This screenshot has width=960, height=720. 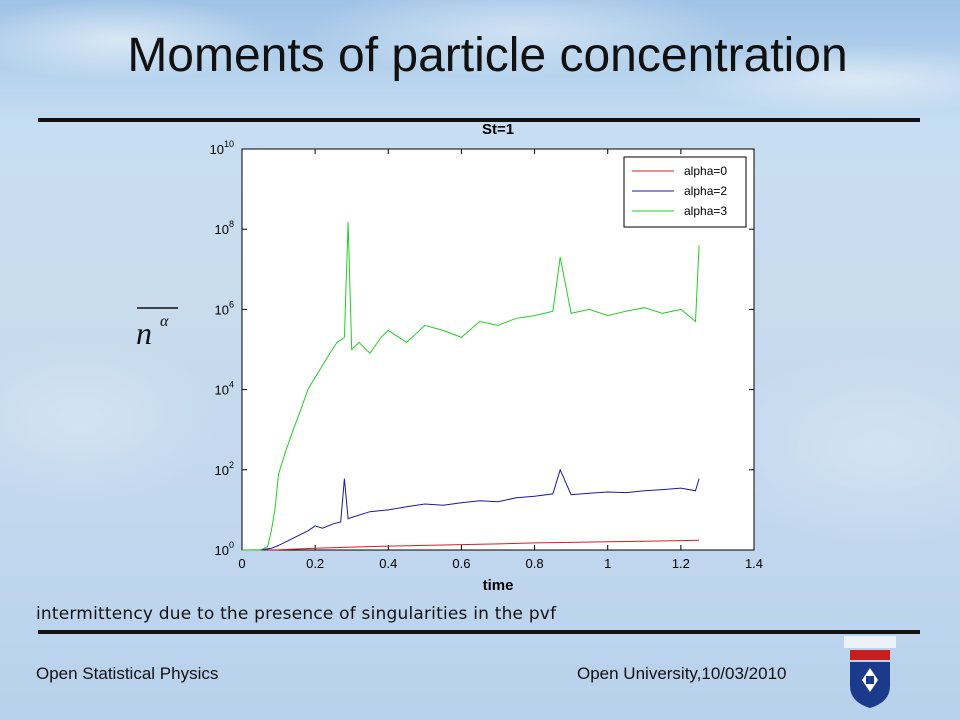 What do you see at coordinates (498, 129) in the screenshot?
I see `chart-title: St=1` at bounding box center [498, 129].